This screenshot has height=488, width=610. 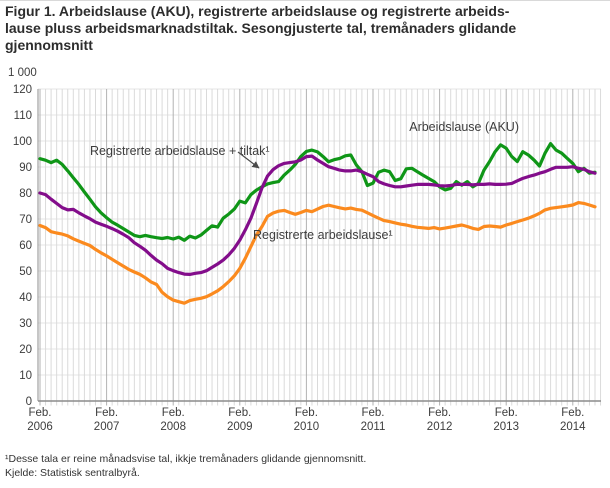 I want to click on y-tick-label: 80, so click(x=25, y=194).